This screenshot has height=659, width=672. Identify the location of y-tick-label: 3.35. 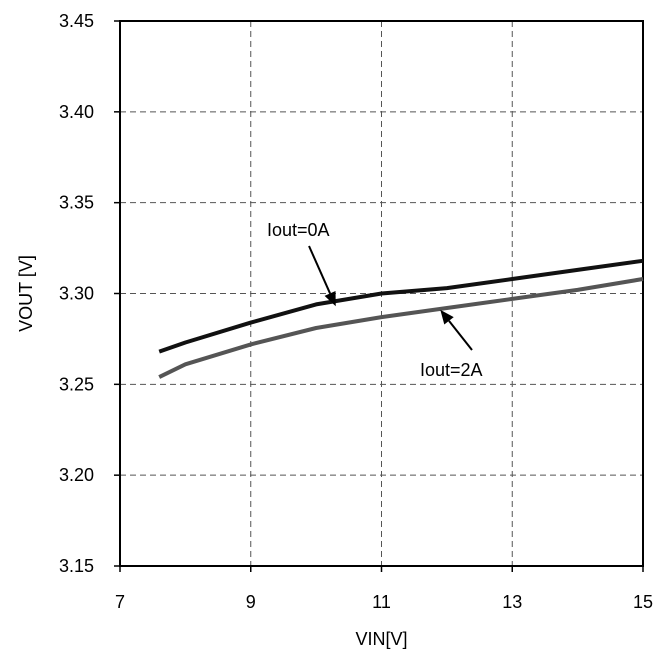
(76, 203).